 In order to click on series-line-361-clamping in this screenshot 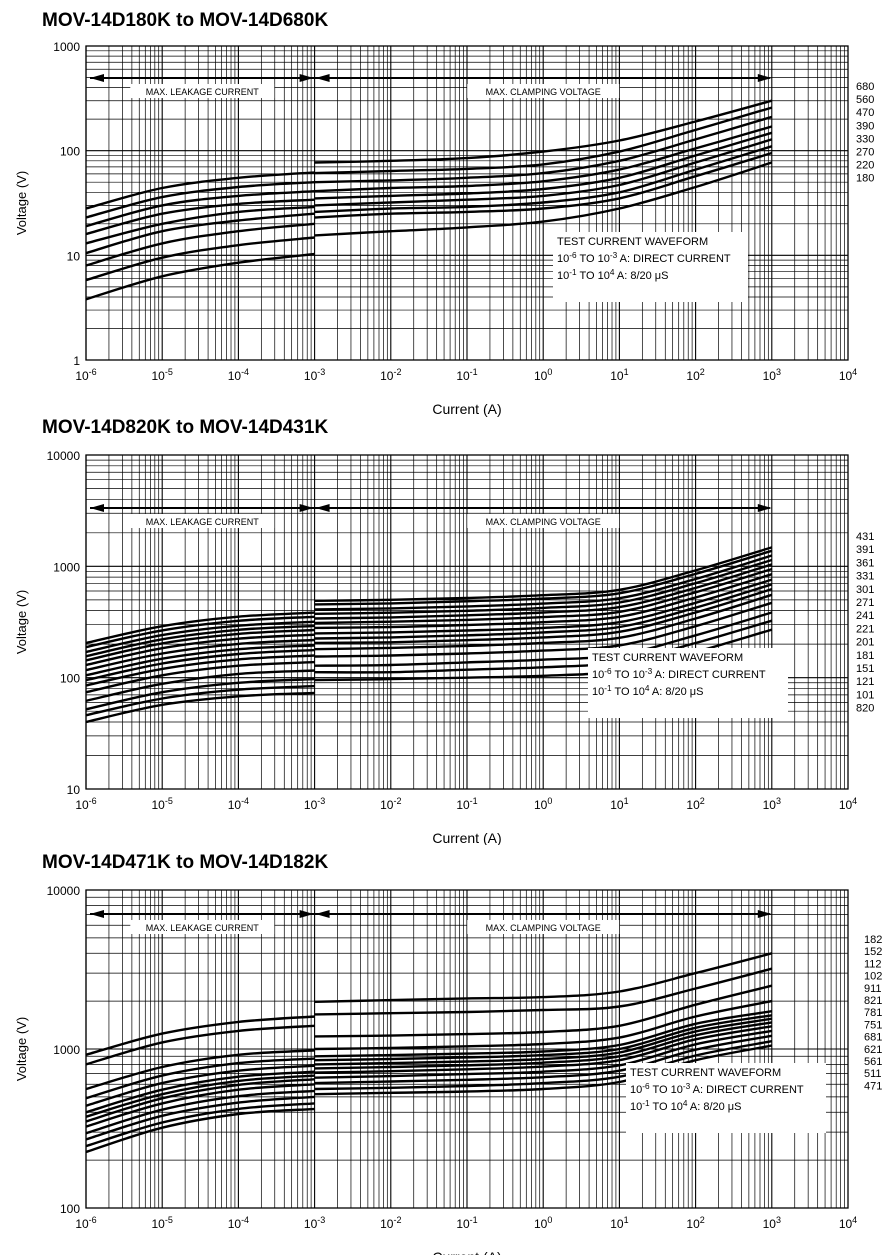, I will do `click(543, 586)`.